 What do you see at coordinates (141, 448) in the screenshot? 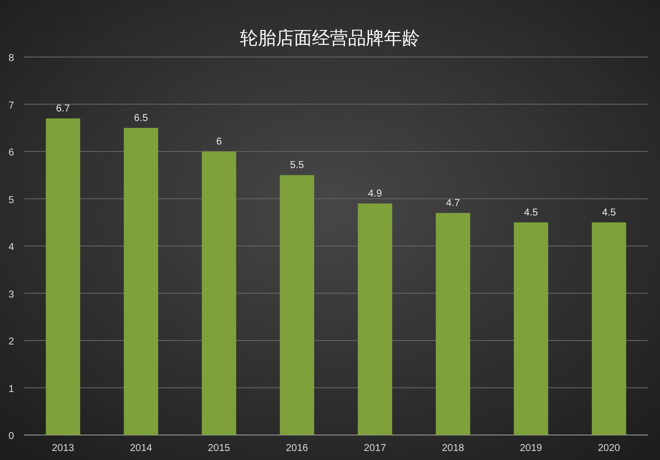
I see `x-tick-label: 2014` at bounding box center [141, 448].